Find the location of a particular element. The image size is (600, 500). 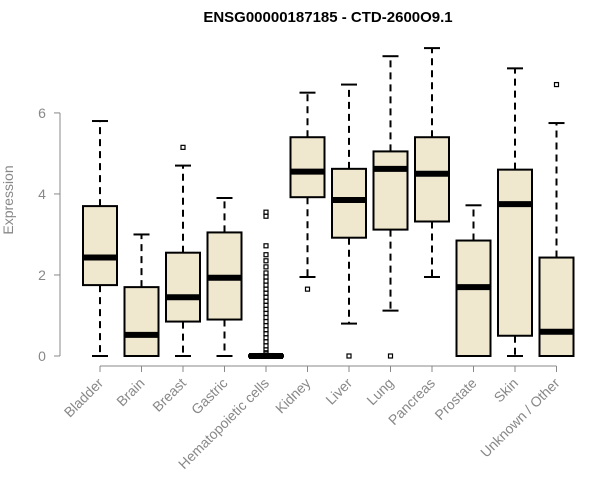

box-unknown-other is located at coordinates (556, 219).